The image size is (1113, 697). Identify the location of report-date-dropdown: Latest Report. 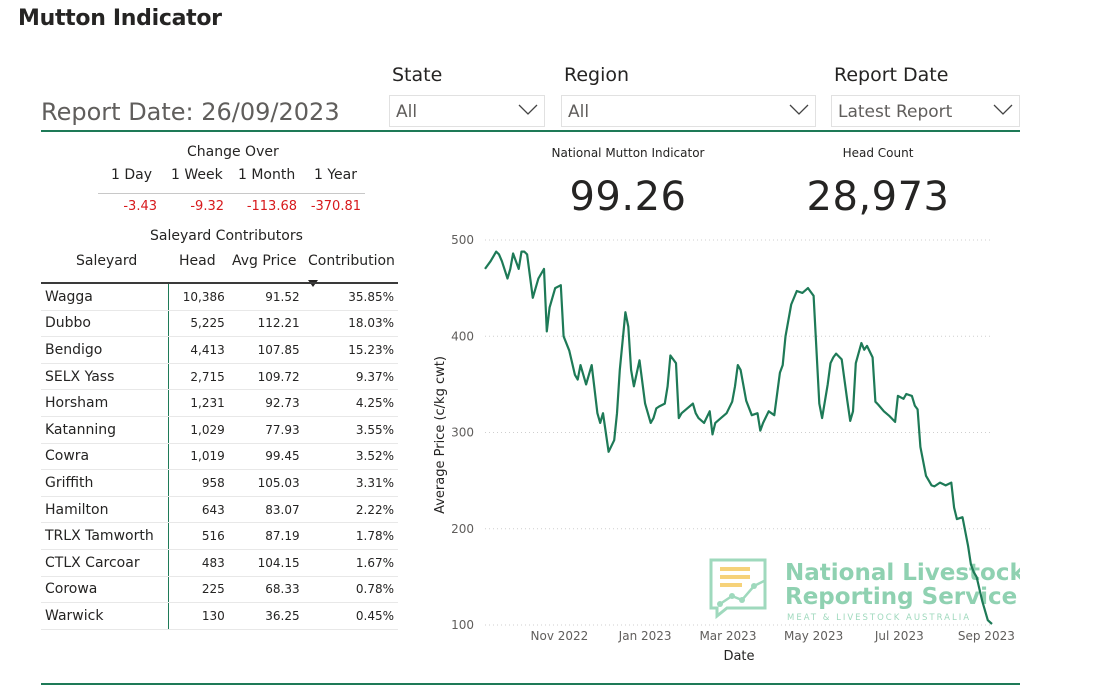
(925, 111).